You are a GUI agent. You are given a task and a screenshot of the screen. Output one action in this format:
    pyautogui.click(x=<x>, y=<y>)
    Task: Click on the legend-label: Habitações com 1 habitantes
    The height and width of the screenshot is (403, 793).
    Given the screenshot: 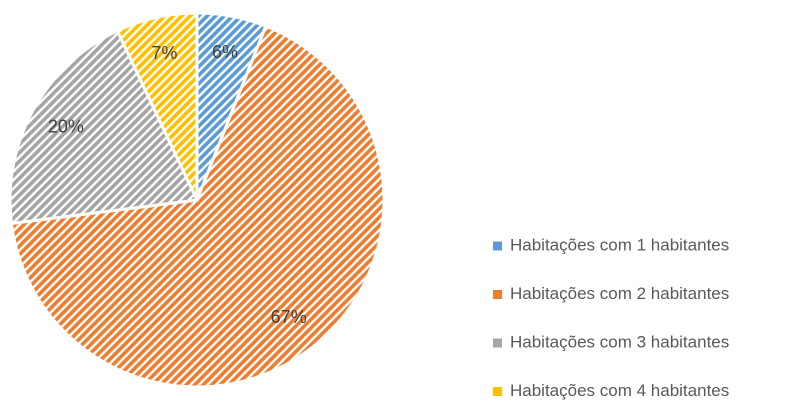 What is the action you would take?
    pyautogui.click(x=619, y=244)
    